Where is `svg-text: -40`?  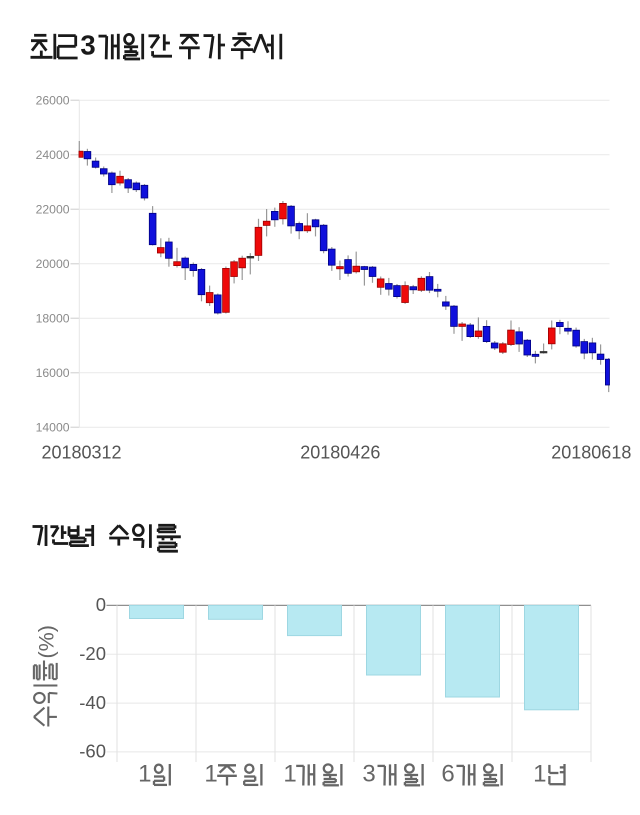 svg-text: -40 is located at coordinates (92, 702).